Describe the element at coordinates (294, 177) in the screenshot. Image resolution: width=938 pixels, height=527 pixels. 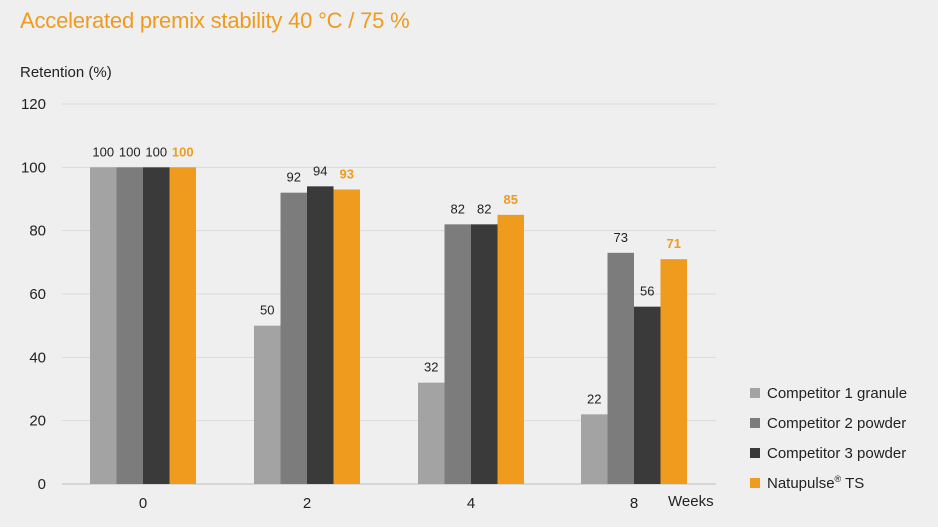
I see `data-label: 92` at that location.